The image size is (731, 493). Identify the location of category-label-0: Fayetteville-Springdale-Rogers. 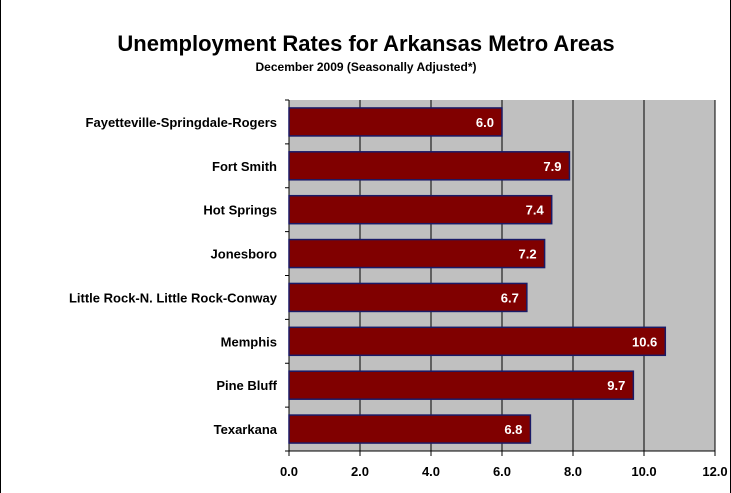
(181, 122).